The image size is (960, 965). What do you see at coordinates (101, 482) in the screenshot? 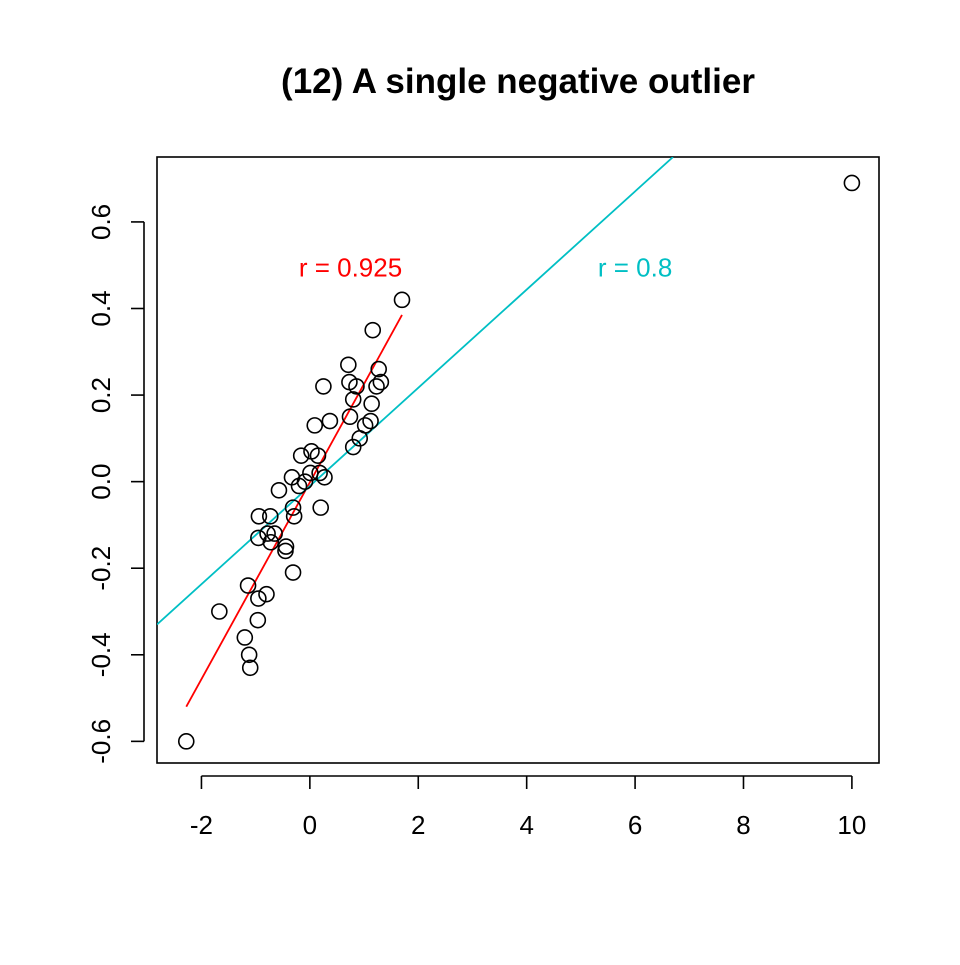
I see `y-tick-label: 0.0` at bounding box center [101, 482].